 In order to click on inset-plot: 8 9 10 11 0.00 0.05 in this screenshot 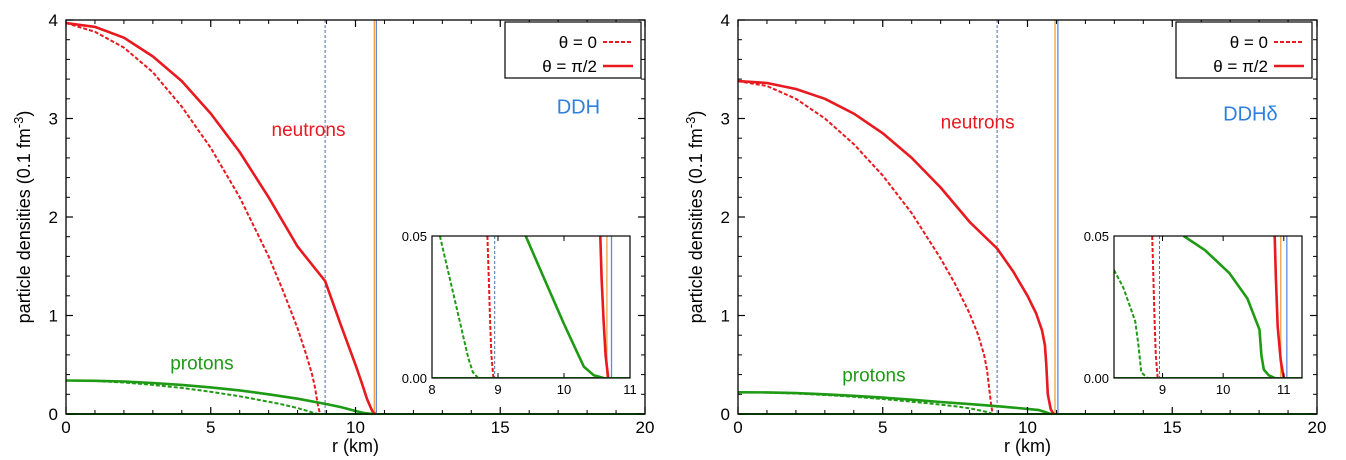, I will do `click(519, 313)`.